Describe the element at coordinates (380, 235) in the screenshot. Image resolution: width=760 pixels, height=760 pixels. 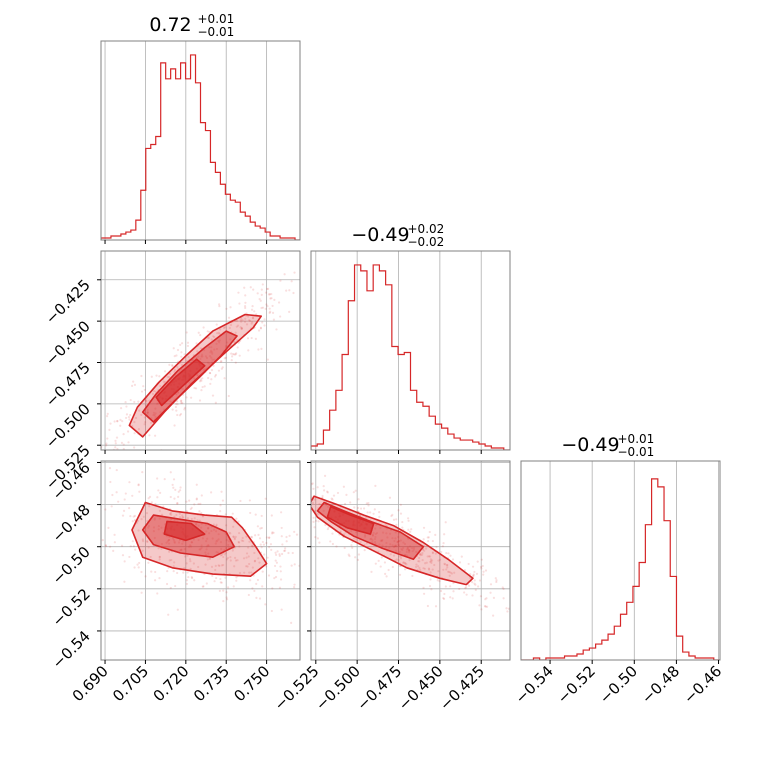
I see `title-median: −0.49` at that location.